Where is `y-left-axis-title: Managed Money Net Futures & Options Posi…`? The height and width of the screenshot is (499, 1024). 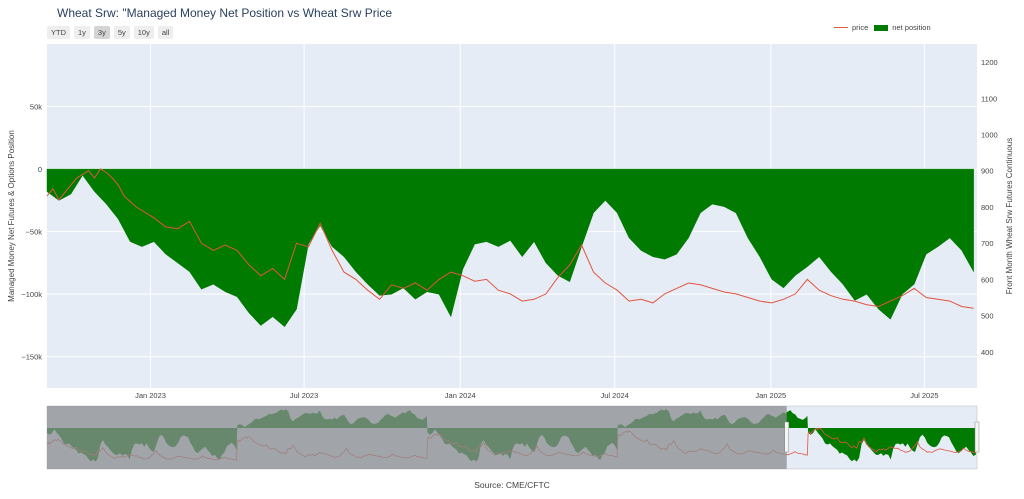 y-left-axis-title: Managed Money Net Futures & Options Posi… is located at coordinates (11, 216).